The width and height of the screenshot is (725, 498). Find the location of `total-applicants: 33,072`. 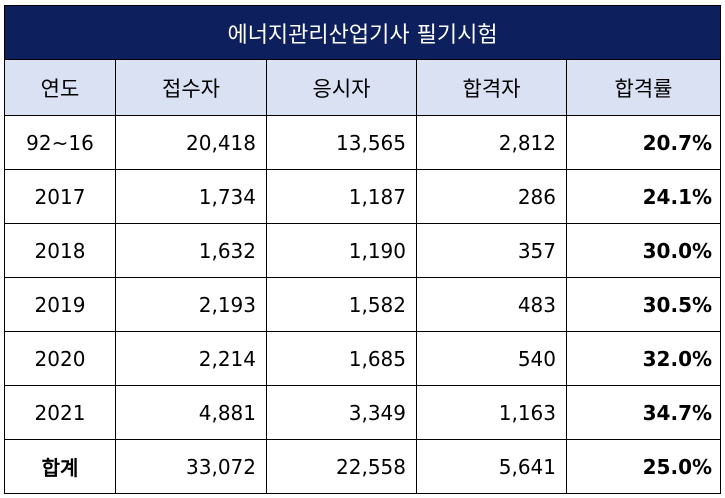

total-applicants: 33,072 is located at coordinates (191, 466).